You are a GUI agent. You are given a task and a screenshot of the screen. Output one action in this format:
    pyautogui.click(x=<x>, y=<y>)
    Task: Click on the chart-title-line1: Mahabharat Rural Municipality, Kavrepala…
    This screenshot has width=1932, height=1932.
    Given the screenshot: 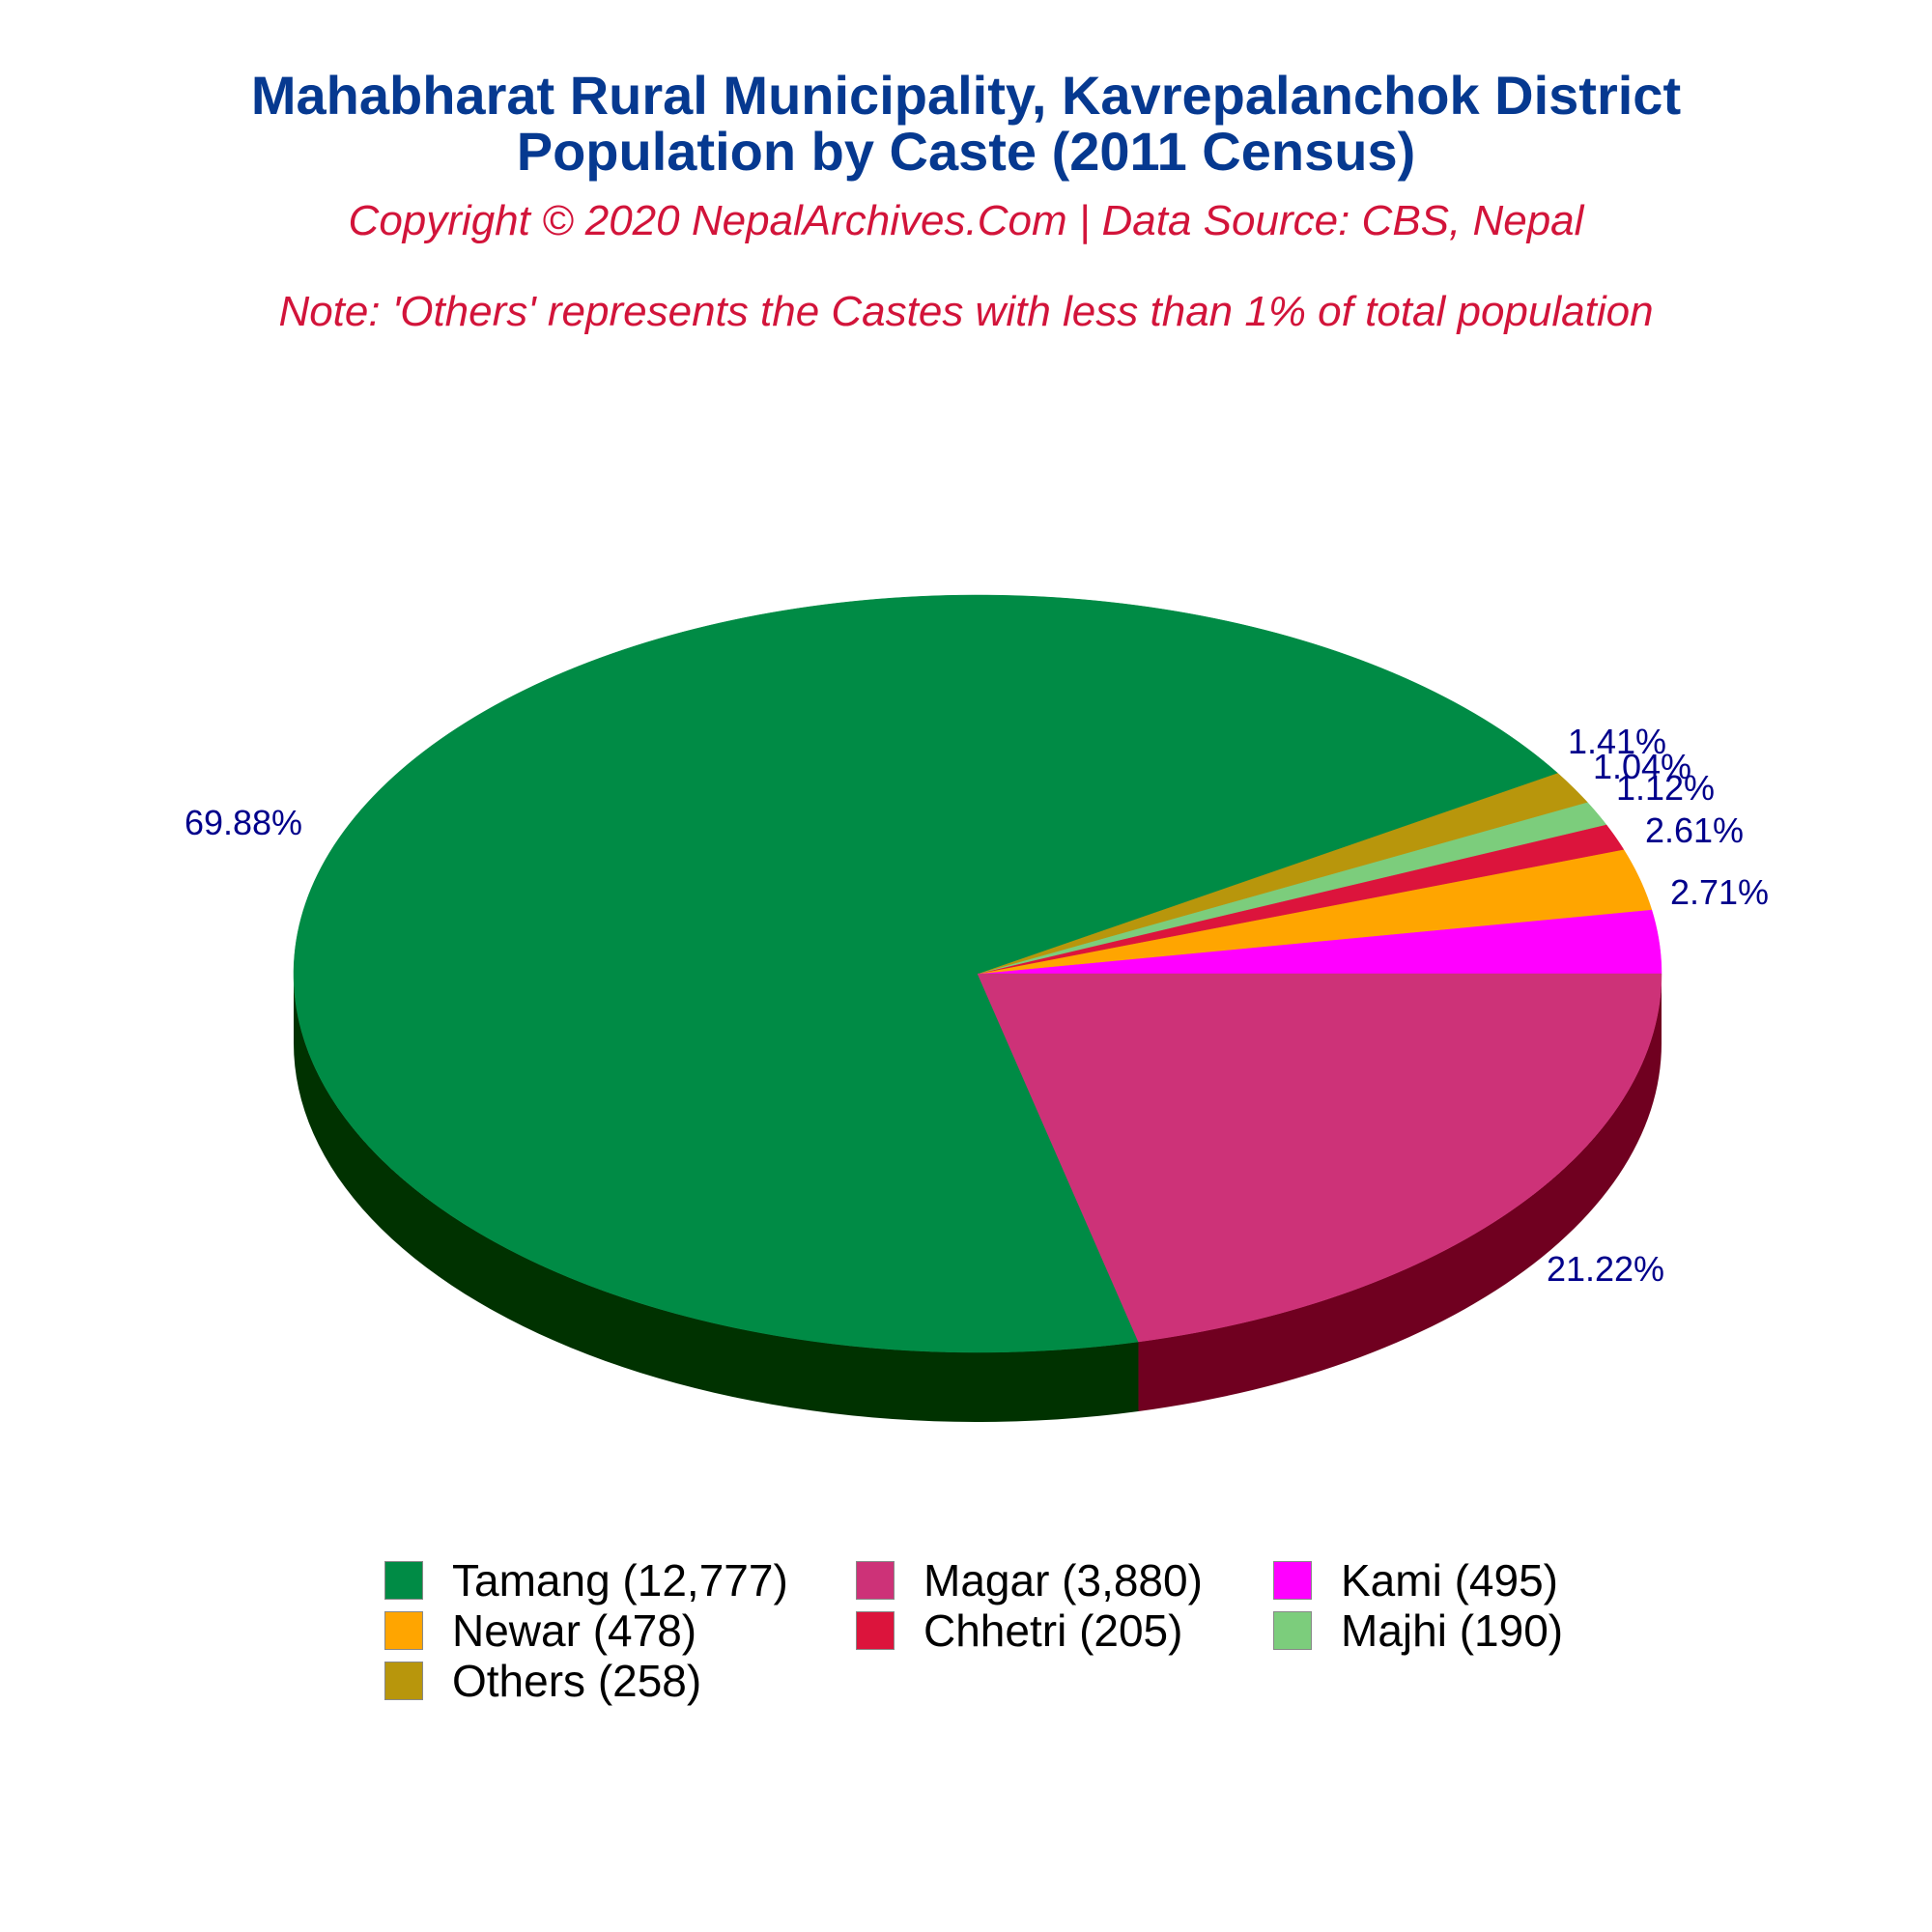 What is the action you would take?
    pyautogui.click(x=966, y=95)
    